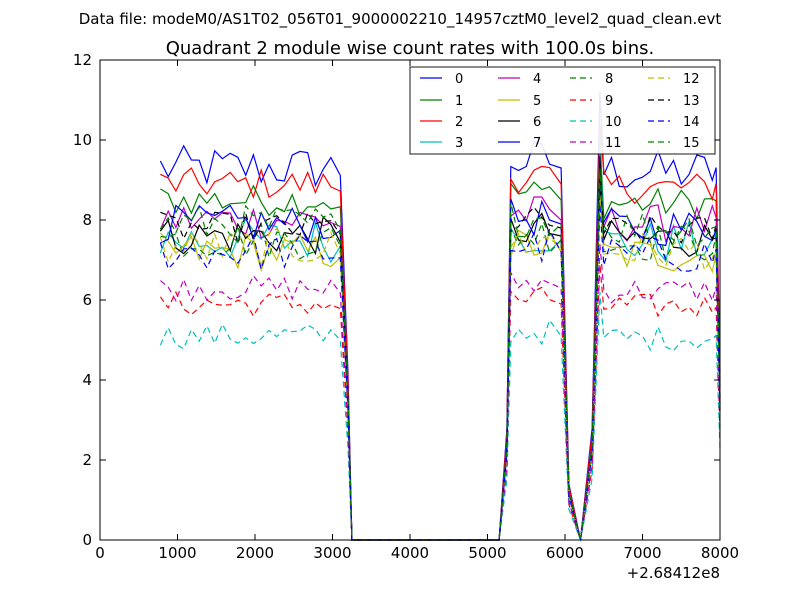  Describe the element at coordinates (720, 553) in the screenshot. I see `x-tick-label: 8000` at that location.